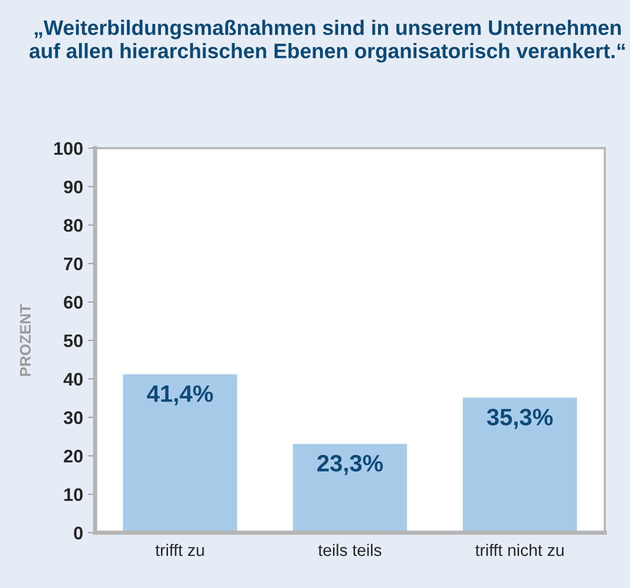 The width and height of the screenshot is (630, 588). Describe the element at coordinates (73, 379) in the screenshot. I see `y-tick-label: 40` at that location.